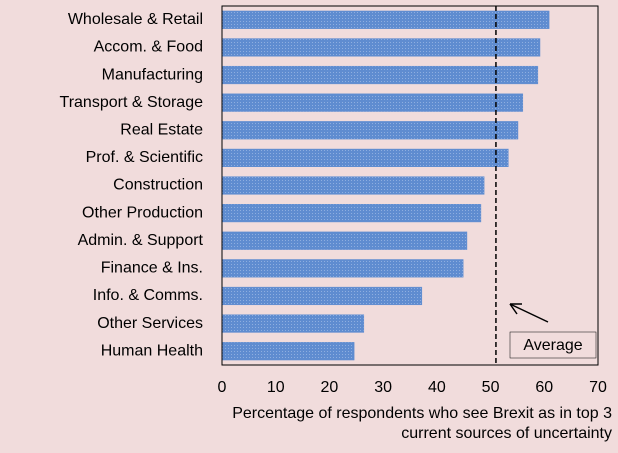 This screenshot has width=618, height=453. Describe the element at coordinates (515, 309) in the screenshot. I see `annotation-arrowhead` at that location.